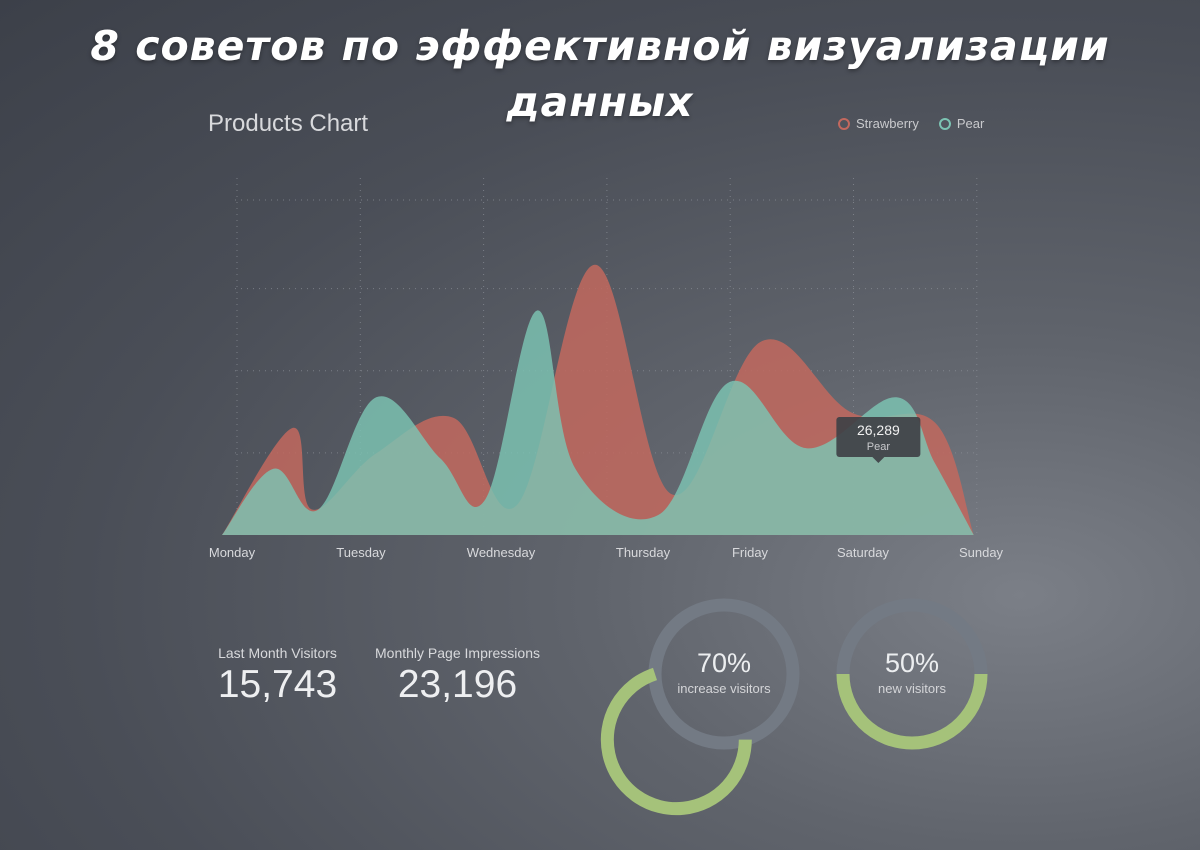  I want to click on chart-legend: Strawberry Pear, so click(911, 123).